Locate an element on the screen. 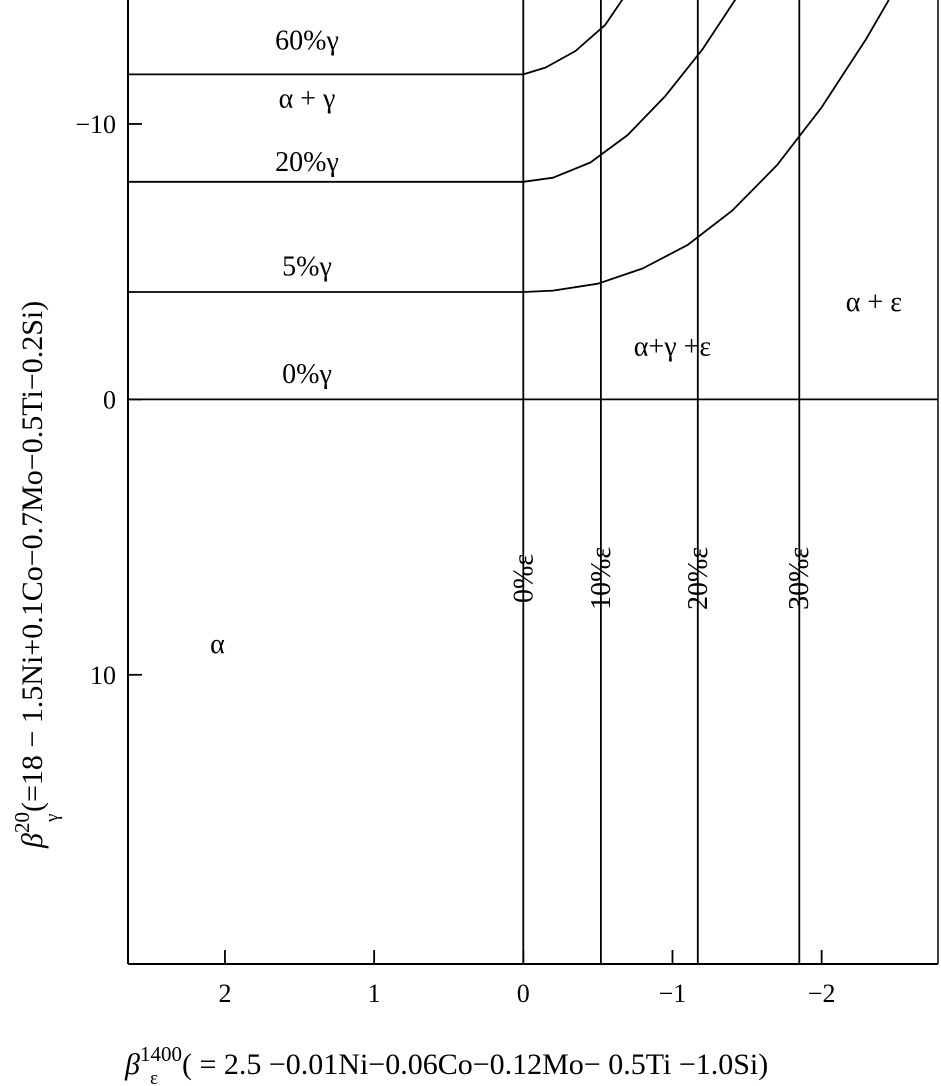  region-label: α+γ +ε is located at coordinates (672, 346).